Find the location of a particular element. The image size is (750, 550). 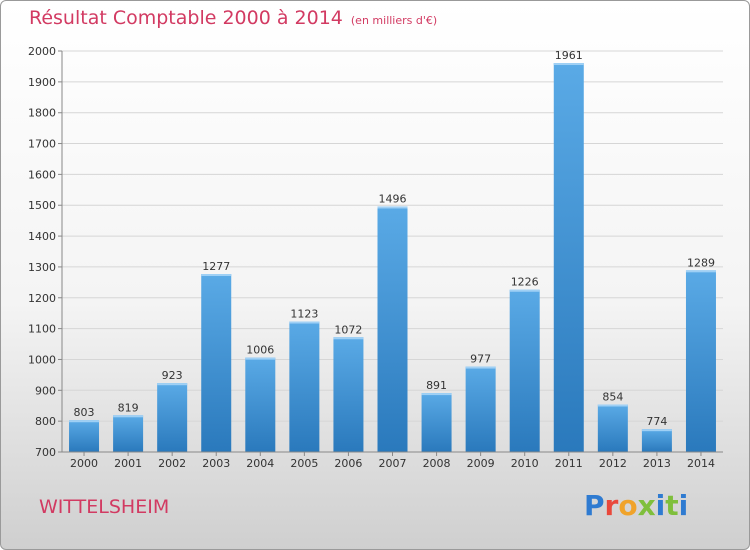

y-tick-label: 1600 is located at coordinates (42, 174).